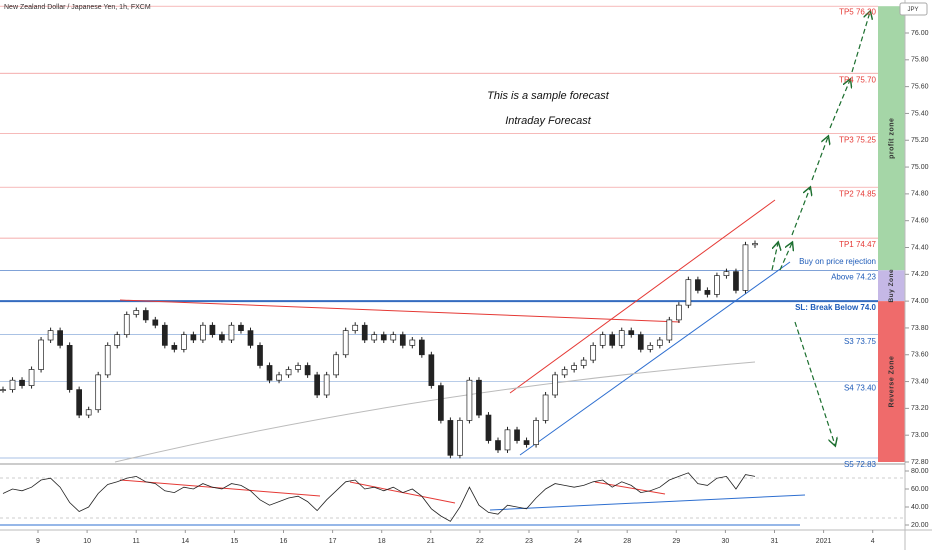  Describe the element at coordinates (920, 435) in the screenshot. I see `y-tick-label: 73.00` at that location.